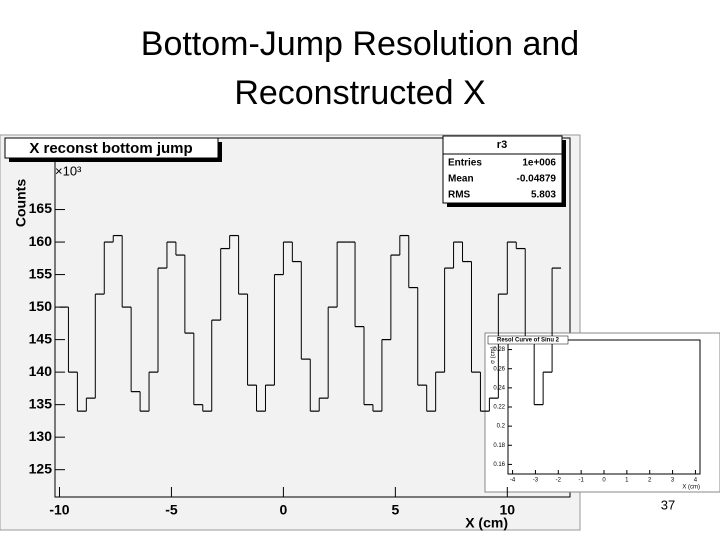  Describe the element at coordinates (486, 523) in the screenshot. I see `x-axis-label: X (cm)` at that location.